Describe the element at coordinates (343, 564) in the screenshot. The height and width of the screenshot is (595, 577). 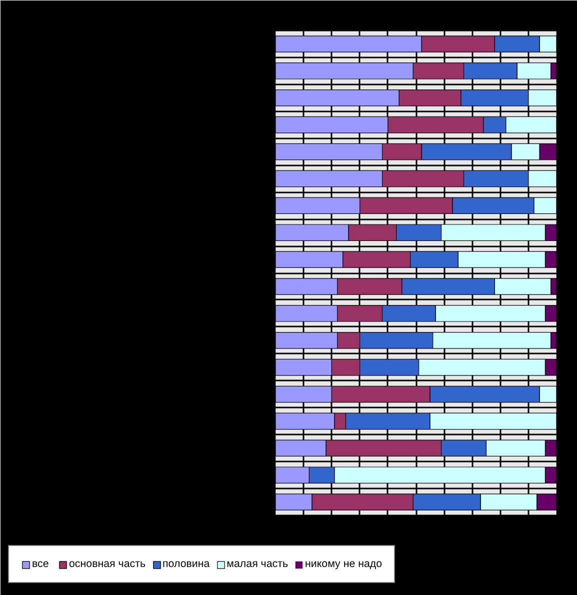
I see `legend-label: никому не надо` at that location.